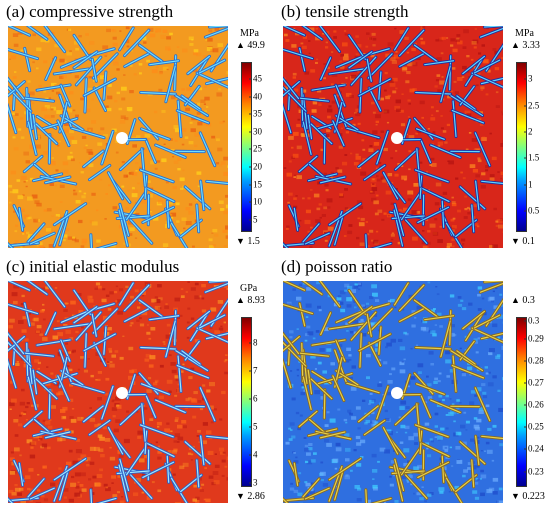 This screenshot has width=550, height=510. What do you see at coordinates (534, 471) in the screenshot?
I see `colorbar-tick-label: 0.23` at bounding box center [534, 471].